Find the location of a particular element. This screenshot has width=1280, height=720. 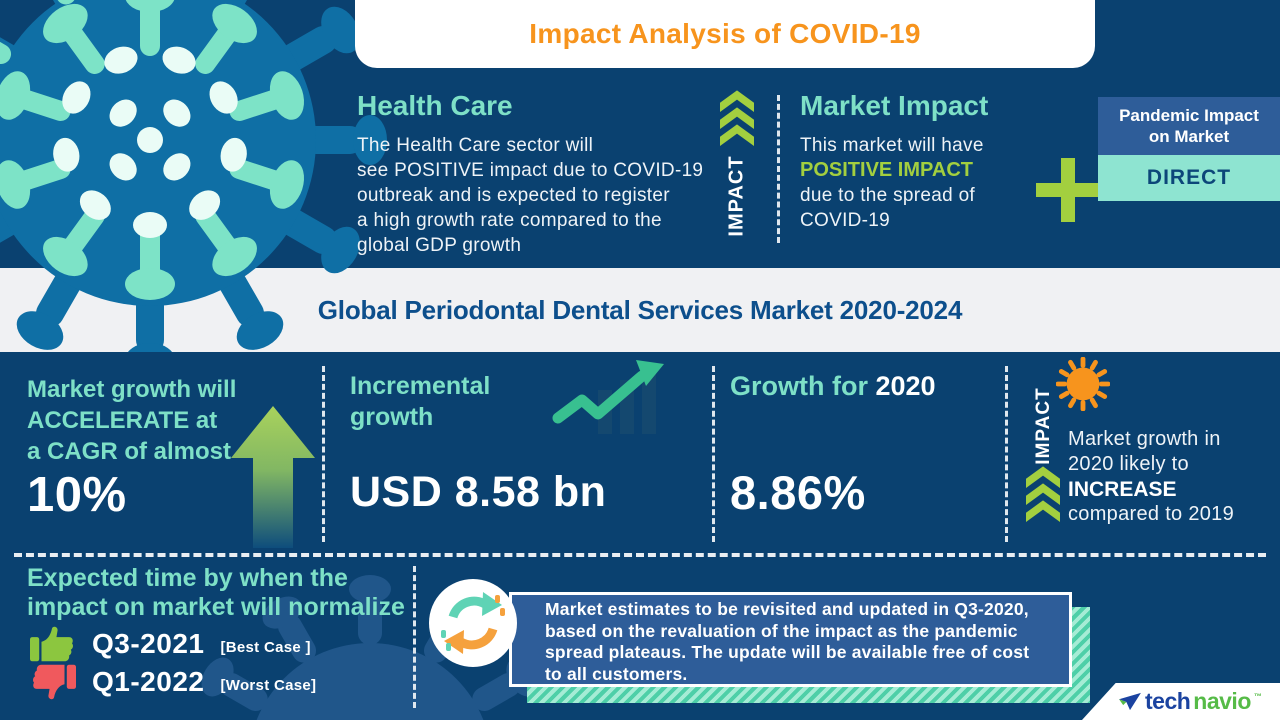

cagr-heading-line: a CAGR of almost is located at coordinates (129, 451).